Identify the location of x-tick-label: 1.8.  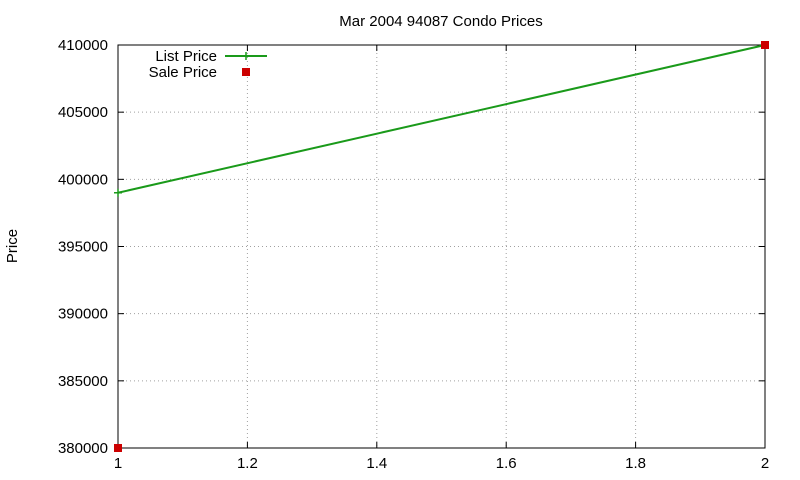
(635, 463).